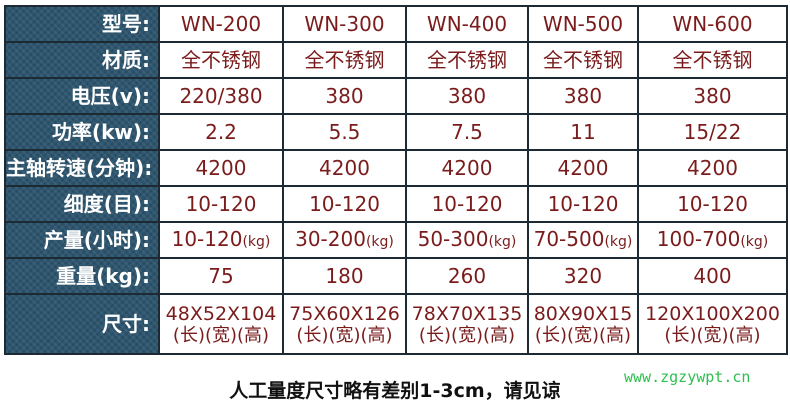 The height and width of the screenshot is (403, 790). I want to click on spec-cell: 15/22, so click(712, 132).